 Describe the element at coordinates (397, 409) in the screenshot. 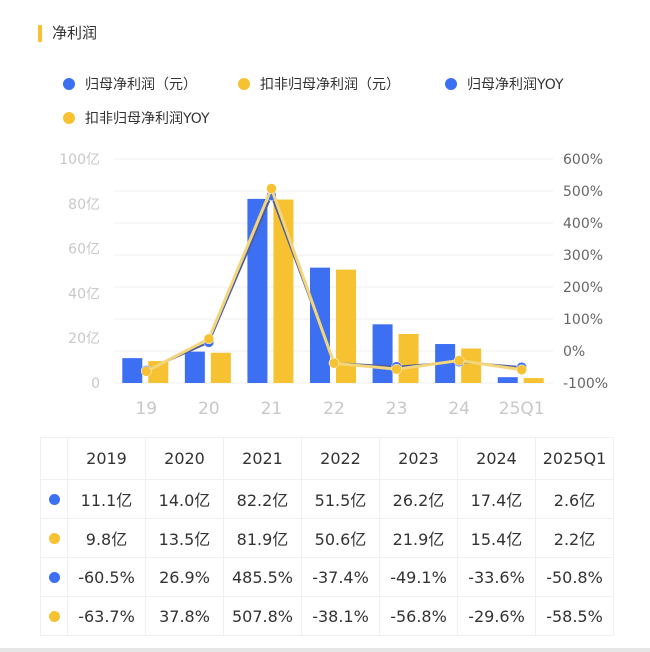

I see `x-axis-tick-label: 23` at that location.